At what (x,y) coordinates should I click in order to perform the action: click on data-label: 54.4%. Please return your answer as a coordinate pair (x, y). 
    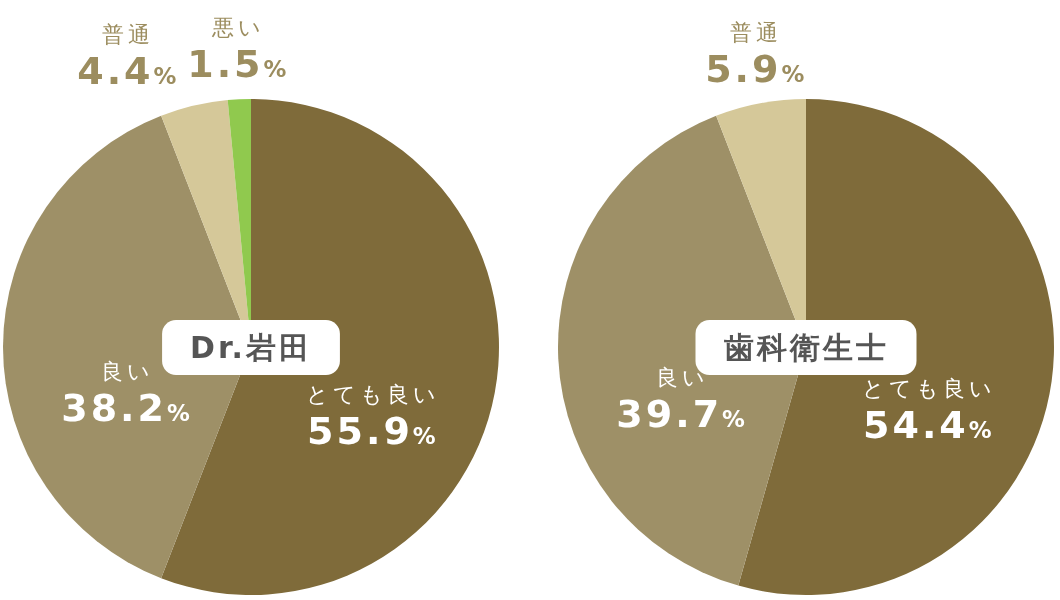
    Looking at the image, I should click on (929, 425).